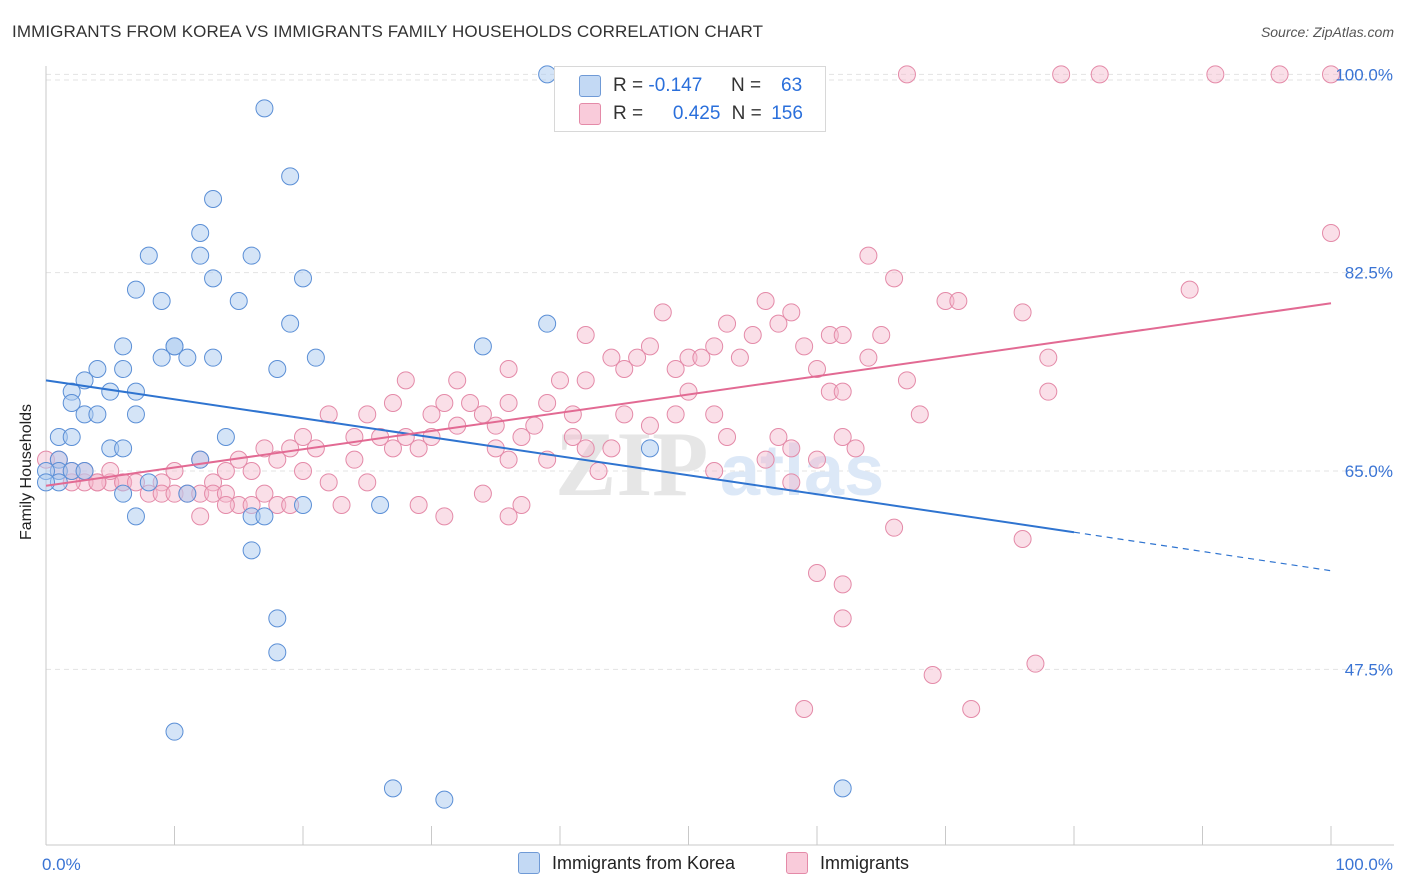  What do you see at coordinates (690, 99) in the screenshot?
I see `stats-legend: R = -0.147 N = 63 R = 0.425 N = 156` at bounding box center [690, 99].